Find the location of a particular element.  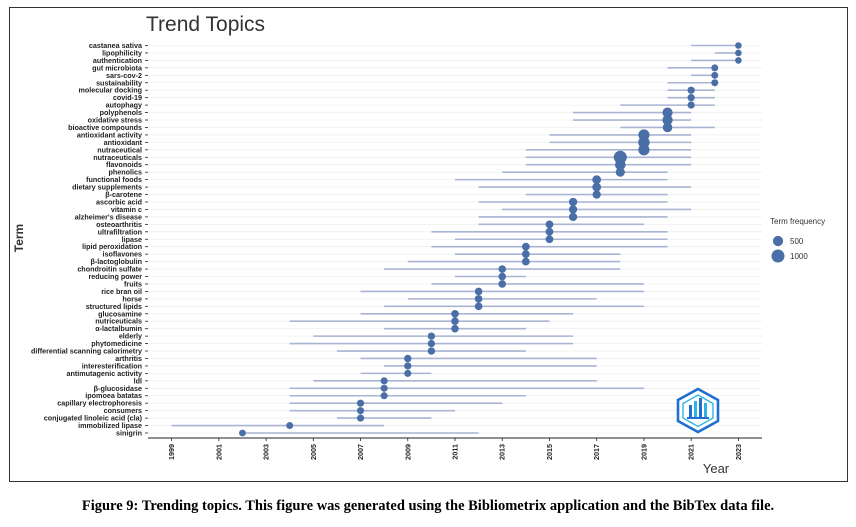

term-label: authentication is located at coordinates (117, 60).